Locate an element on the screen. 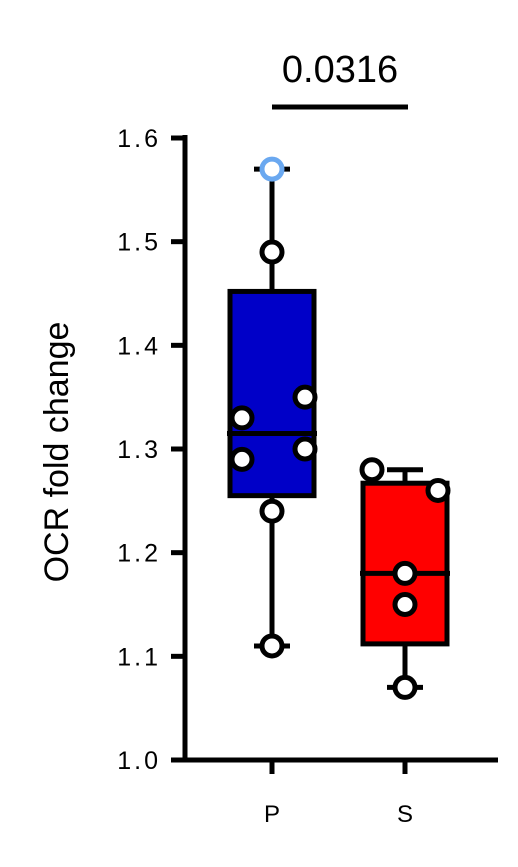 This screenshot has height=867, width=518. box-group-S is located at coordinates (405, 578).